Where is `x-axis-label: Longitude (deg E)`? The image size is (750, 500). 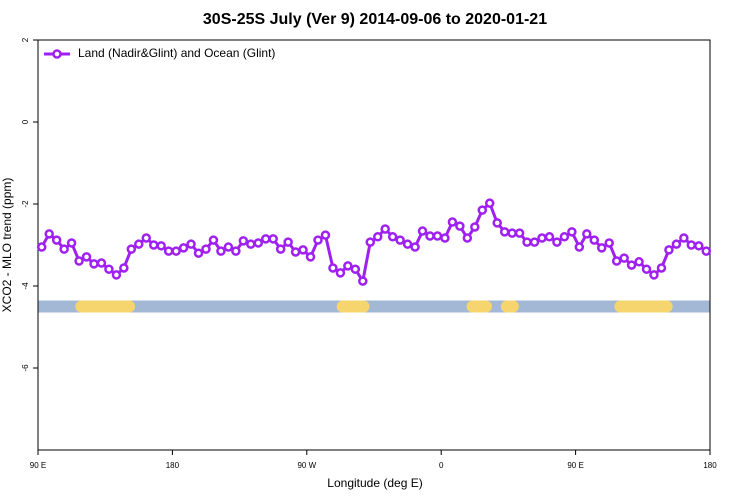
x-axis-label: Longitude (deg E) is located at coordinates (374, 483).